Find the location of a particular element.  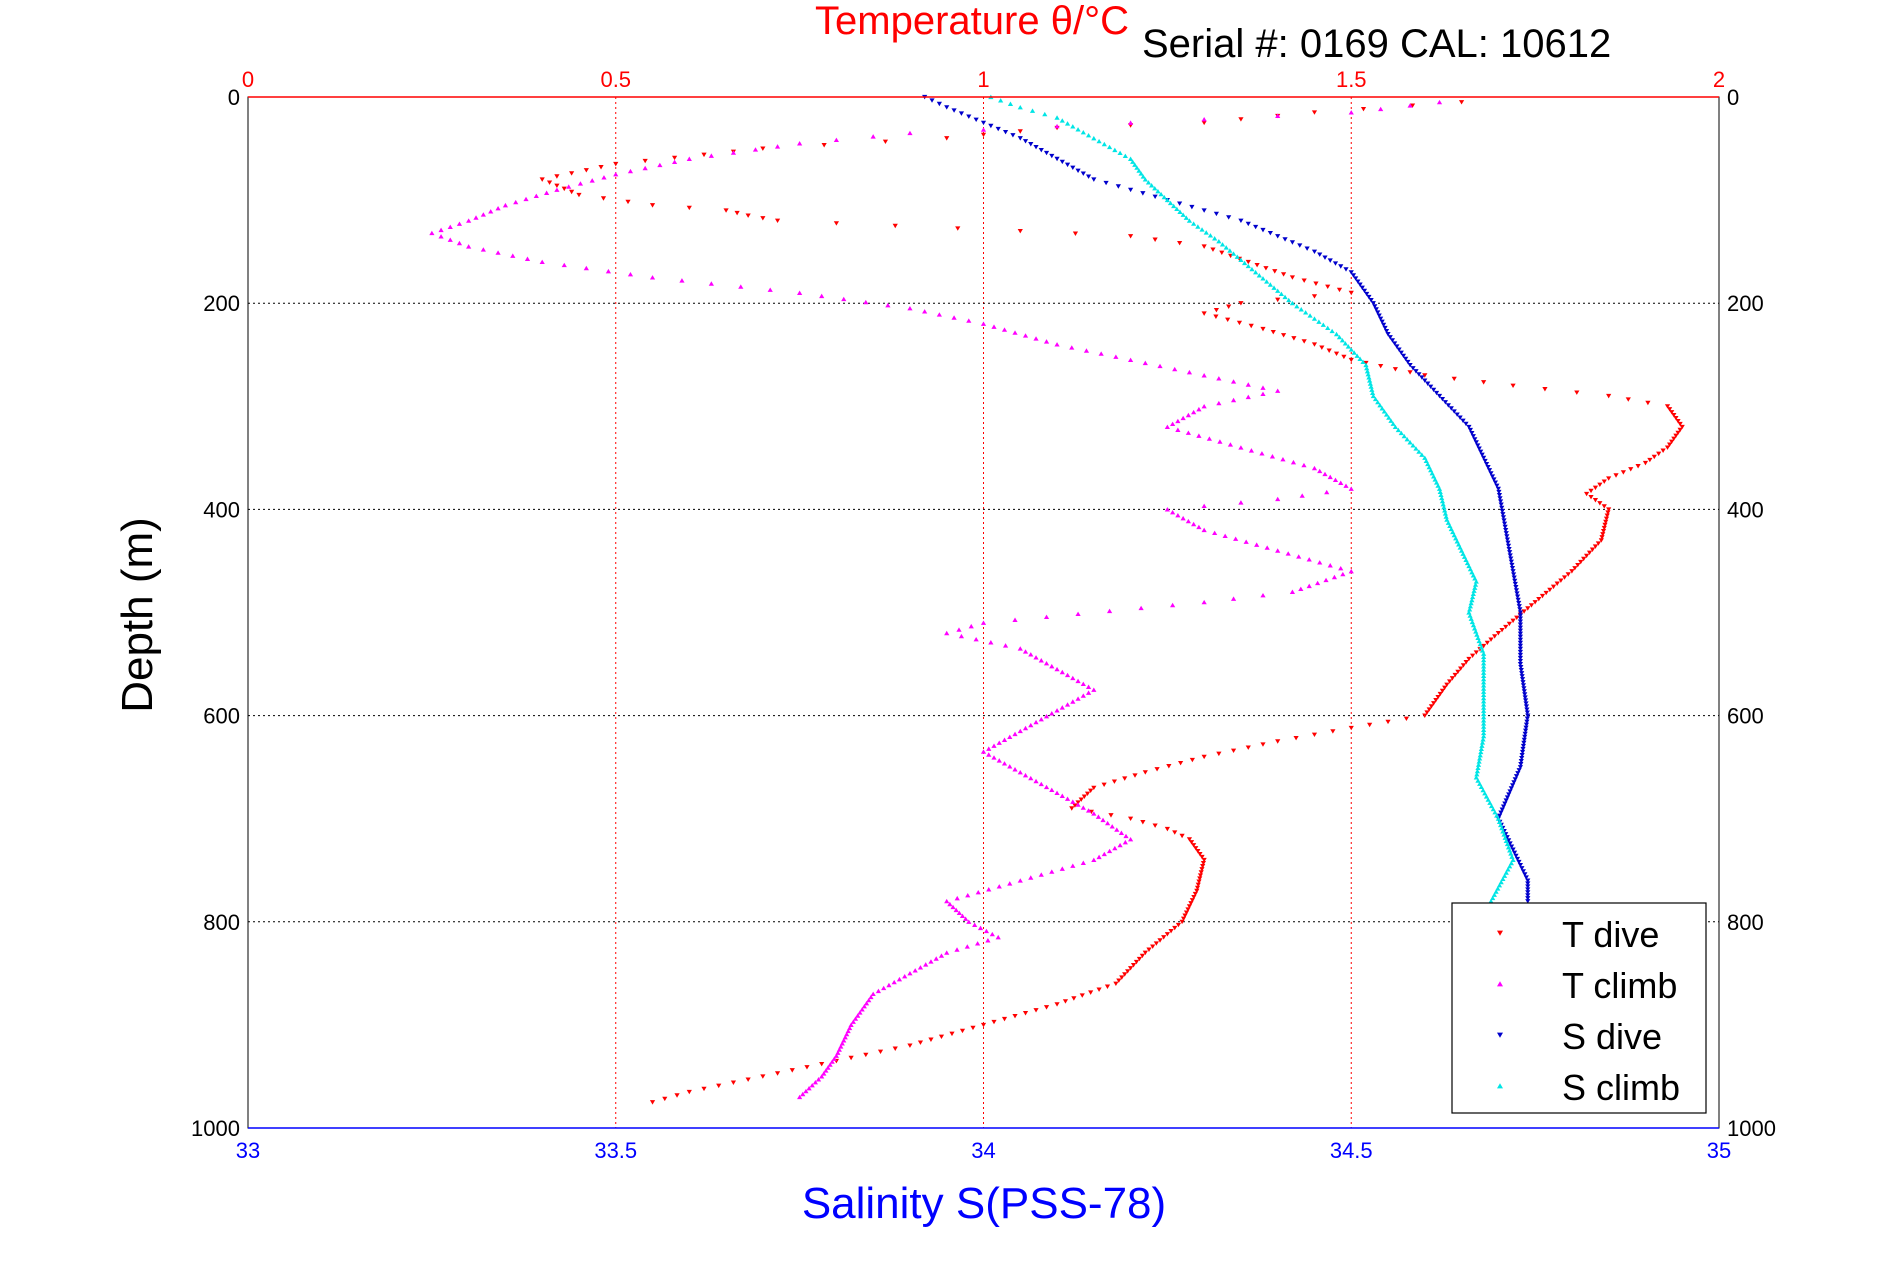

left-tick-label: 400 is located at coordinates (221, 509).